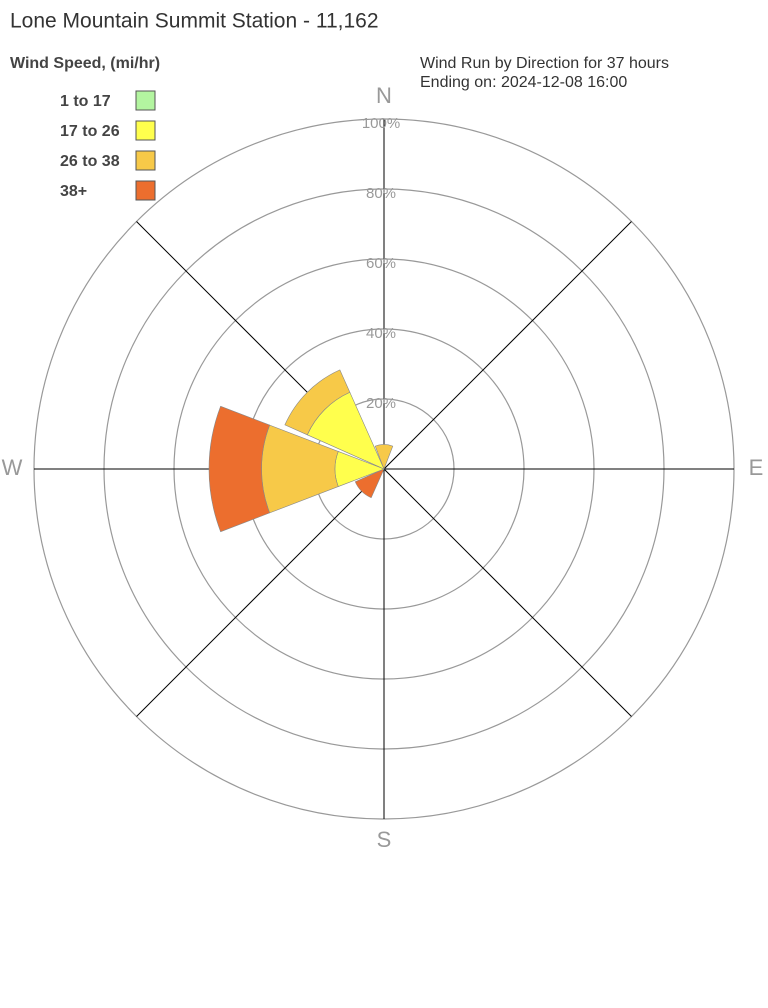 Image resolution: width=768 pixels, height=1008 pixels. What do you see at coordinates (85, 63) in the screenshot?
I see `legend-title: Wind Speed, (mi/hr)` at bounding box center [85, 63].